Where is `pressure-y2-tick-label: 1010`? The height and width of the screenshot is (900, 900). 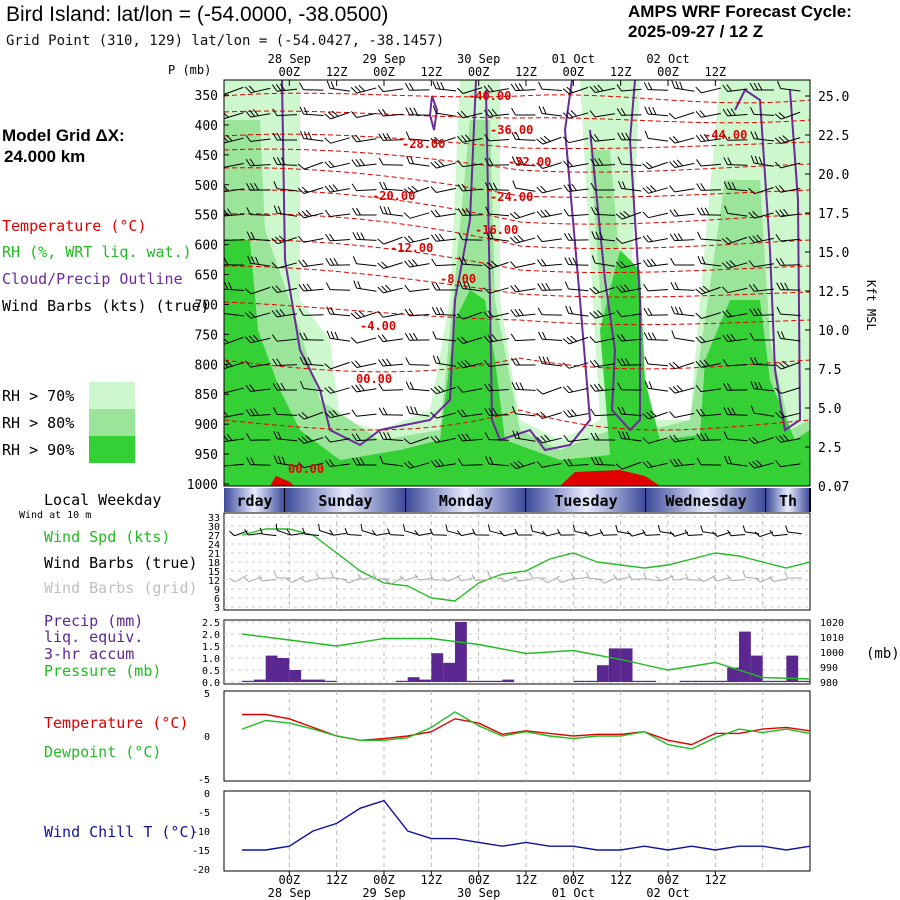
pressure-y2-tick-label: 1010 is located at coordinates (832, 638).